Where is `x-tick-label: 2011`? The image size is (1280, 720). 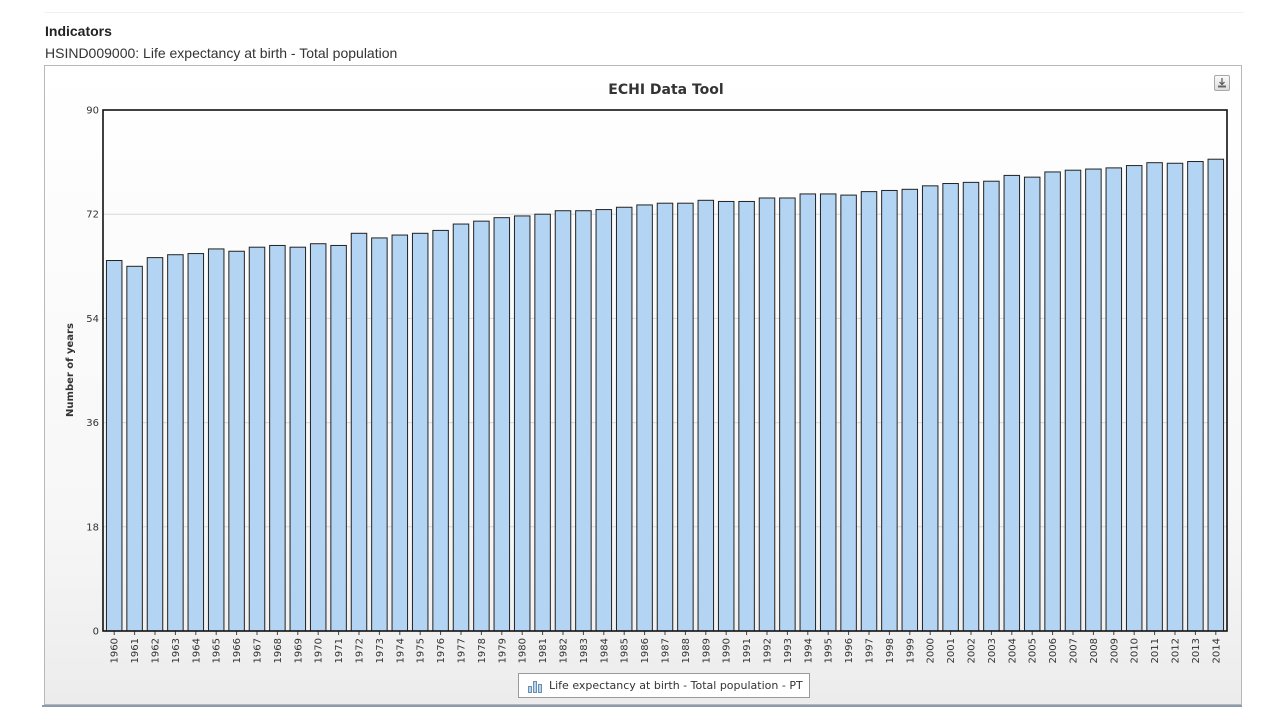 x-tick-label: 2011 is located at coordinates (1155, 650).